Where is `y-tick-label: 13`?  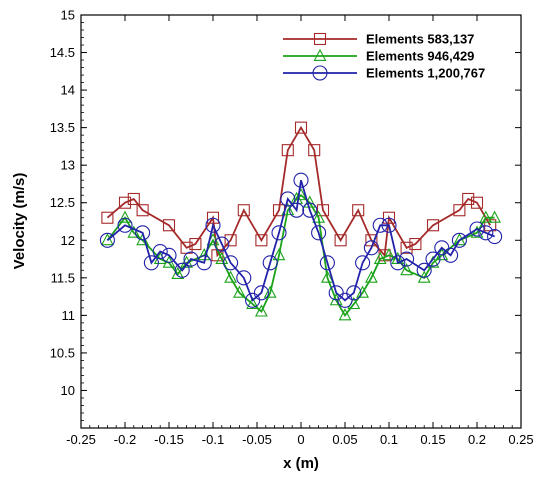
y-tick-label: 13 is located at coordinates (68, 165).